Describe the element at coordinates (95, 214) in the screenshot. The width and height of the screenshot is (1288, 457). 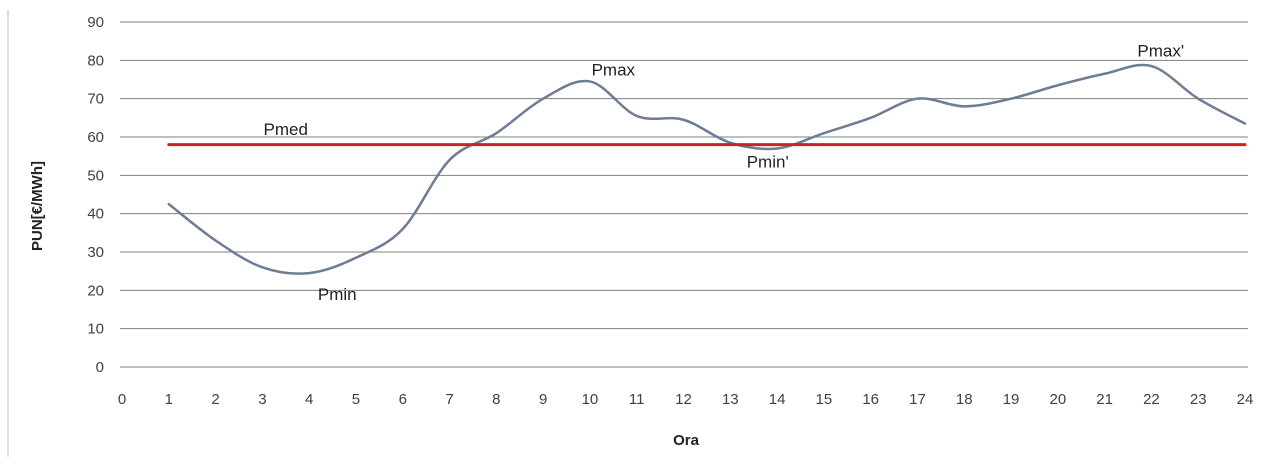
I see `y-tick-label: 40` at that location.